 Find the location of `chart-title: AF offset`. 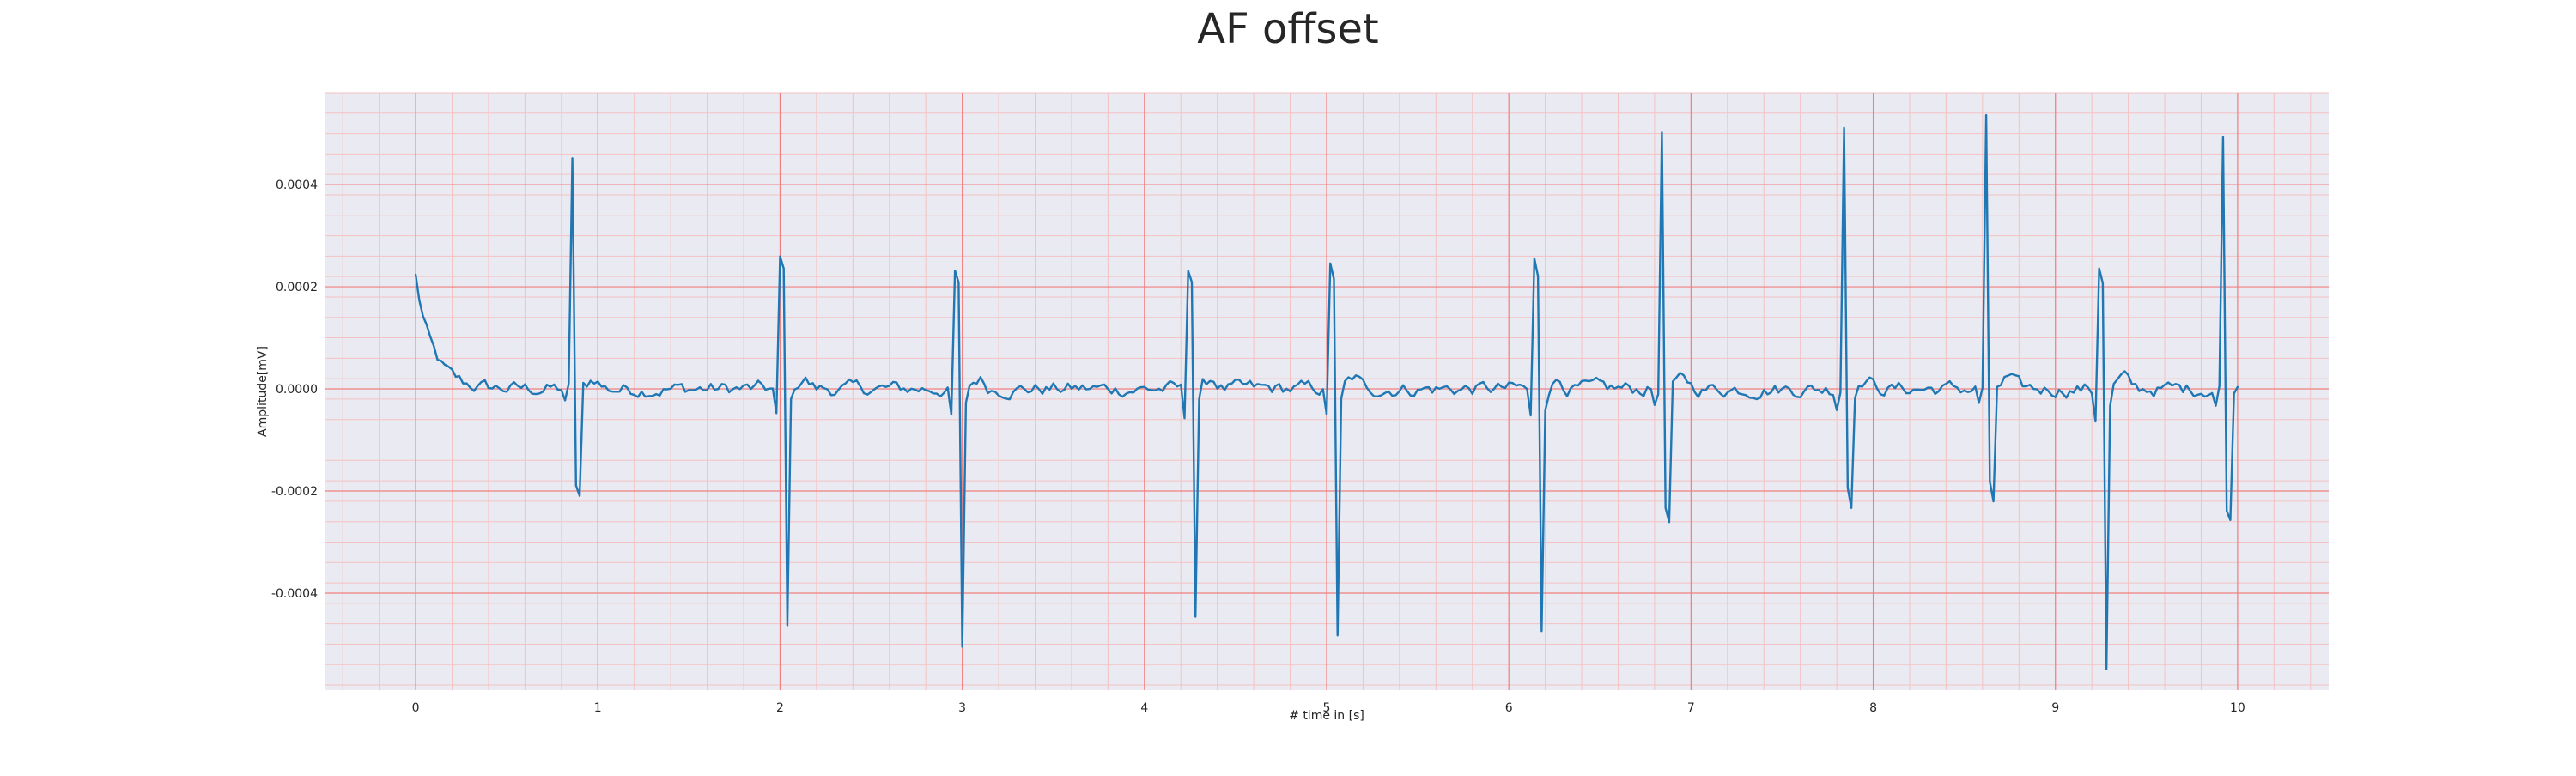

chart-title: AF offset is located at coordinates (1288, 29).